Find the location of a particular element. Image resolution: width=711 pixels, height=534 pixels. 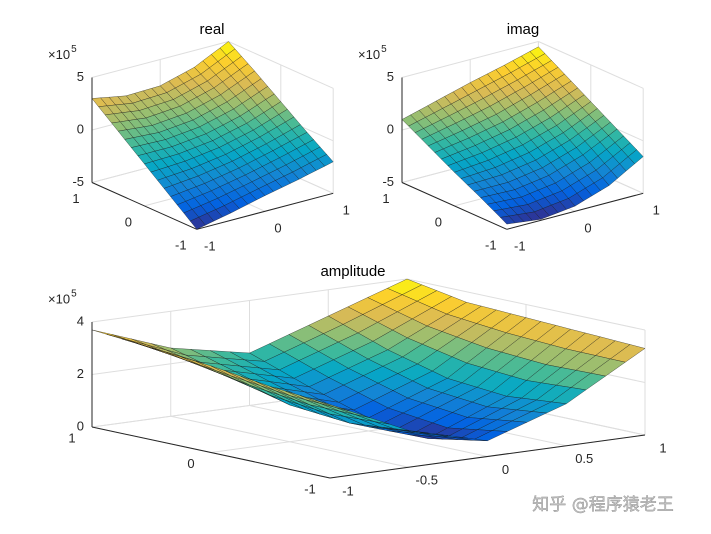

z-tick-label: 4 is located at coordinates (80, 320).